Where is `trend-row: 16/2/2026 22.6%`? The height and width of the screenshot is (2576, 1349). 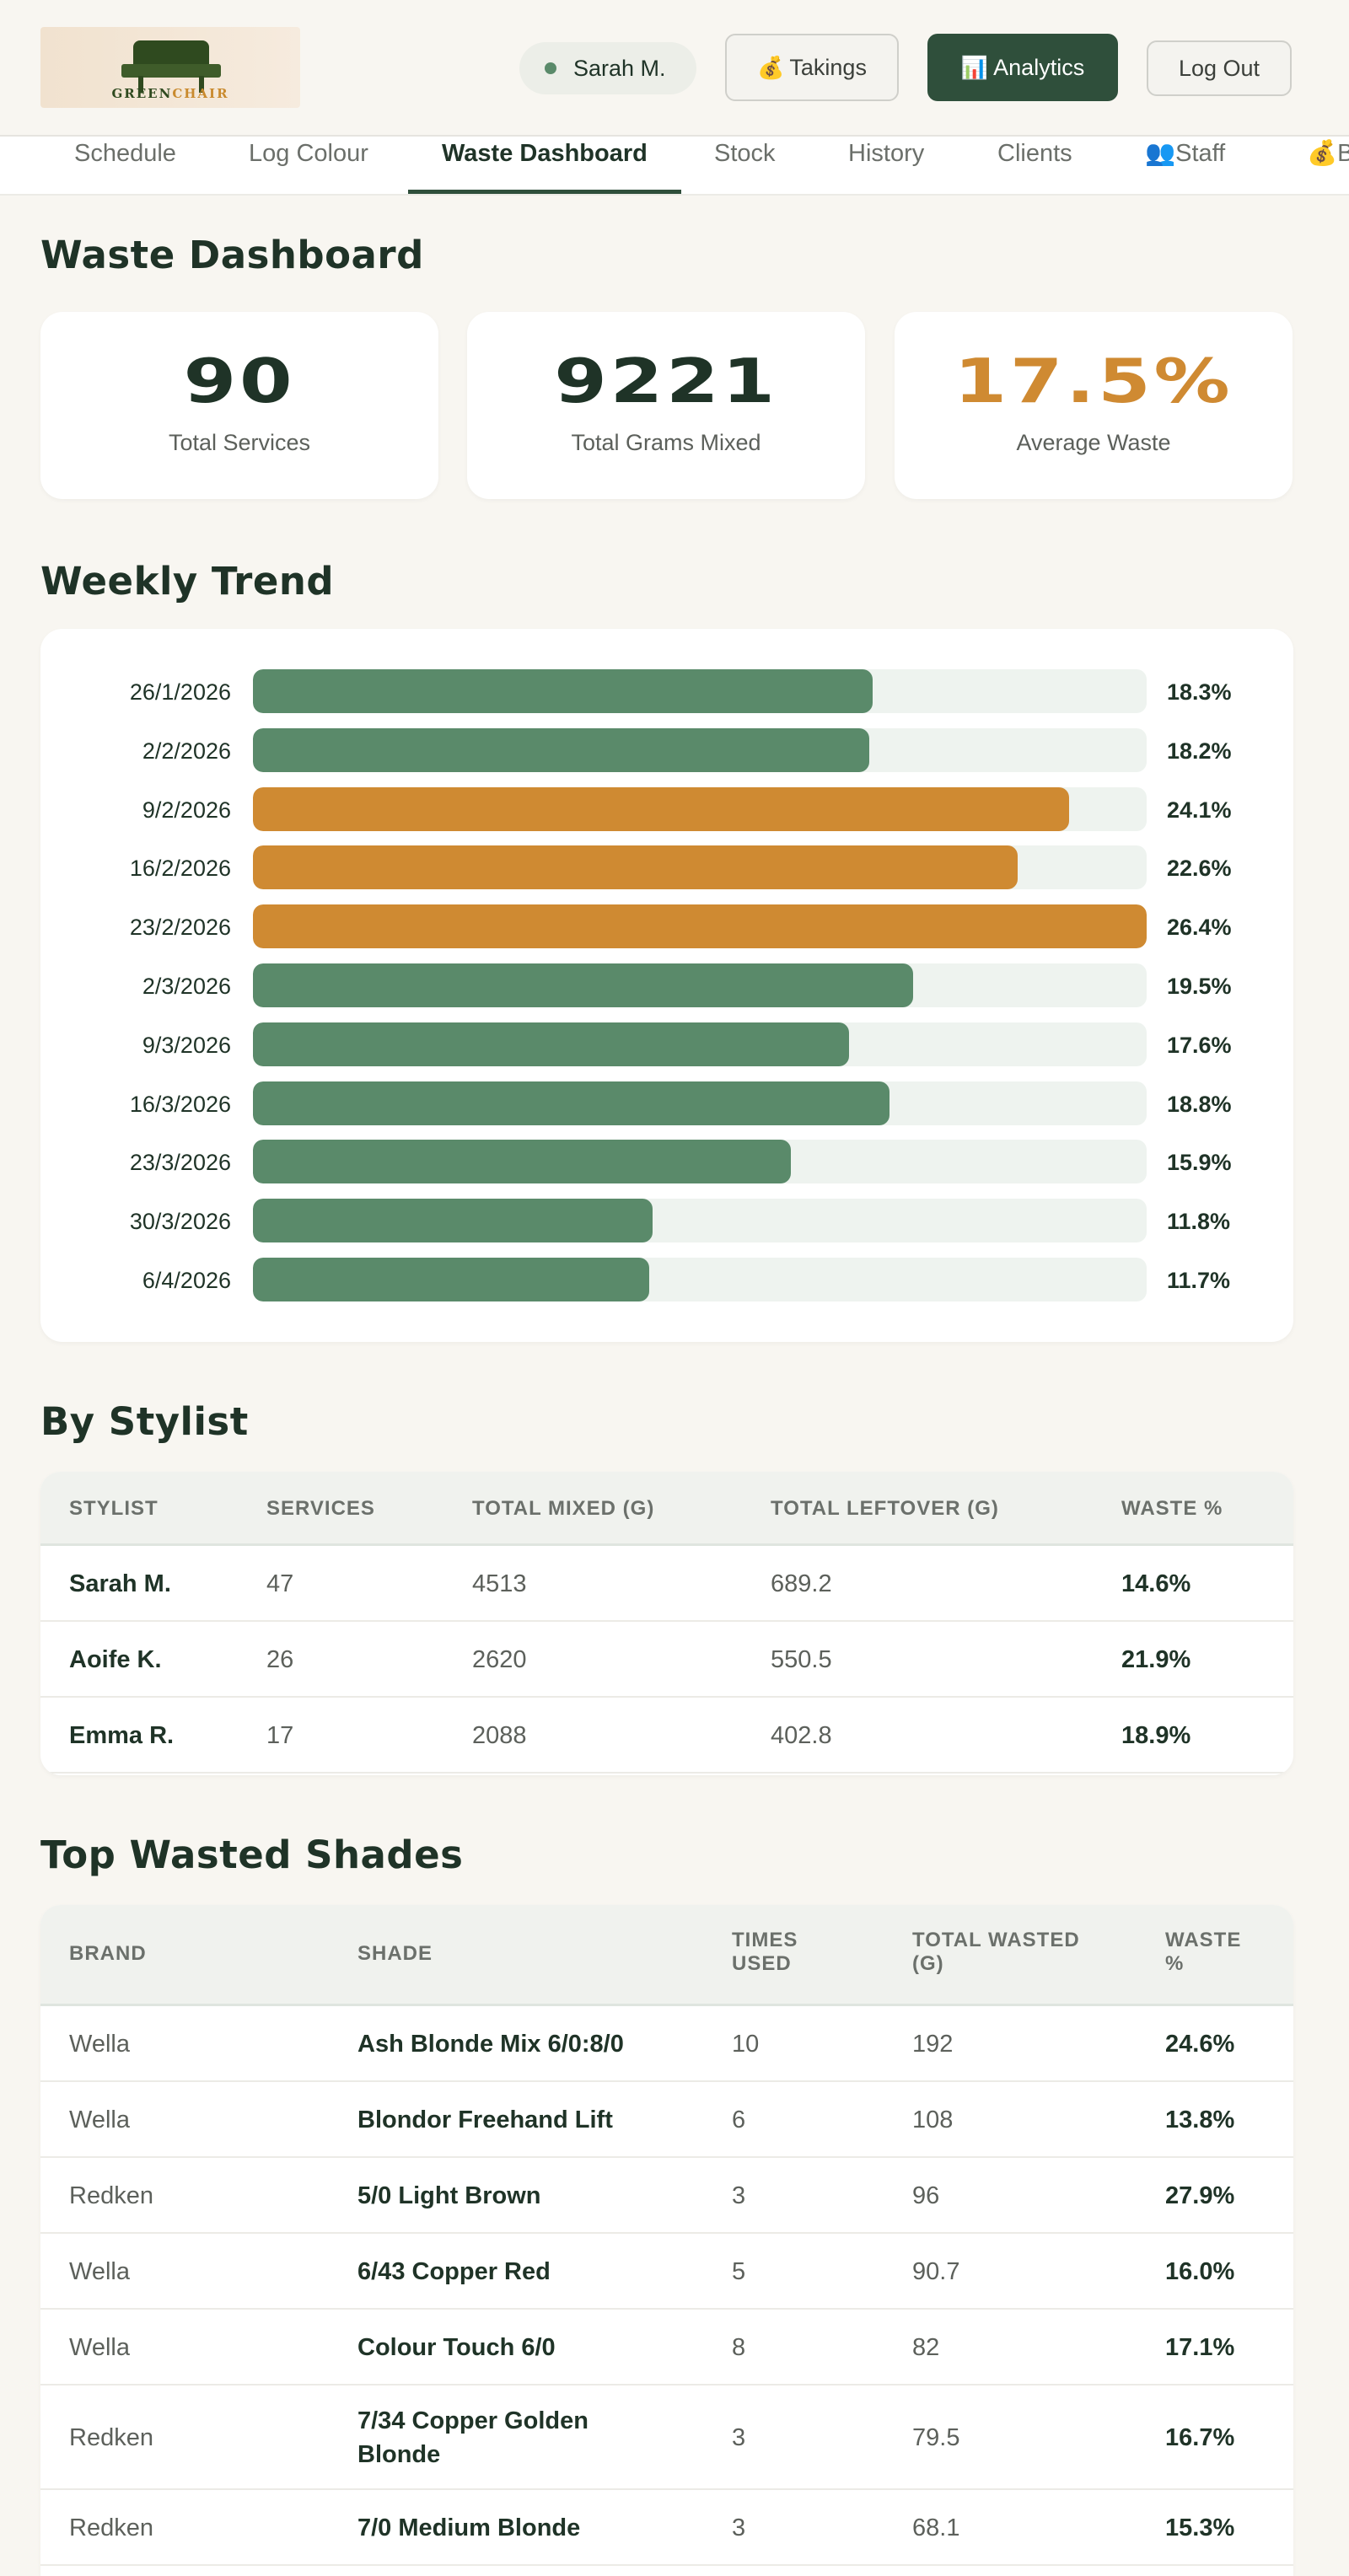
trend-row: 16/2/2026 22.6% is located at coordinates (666, 867).